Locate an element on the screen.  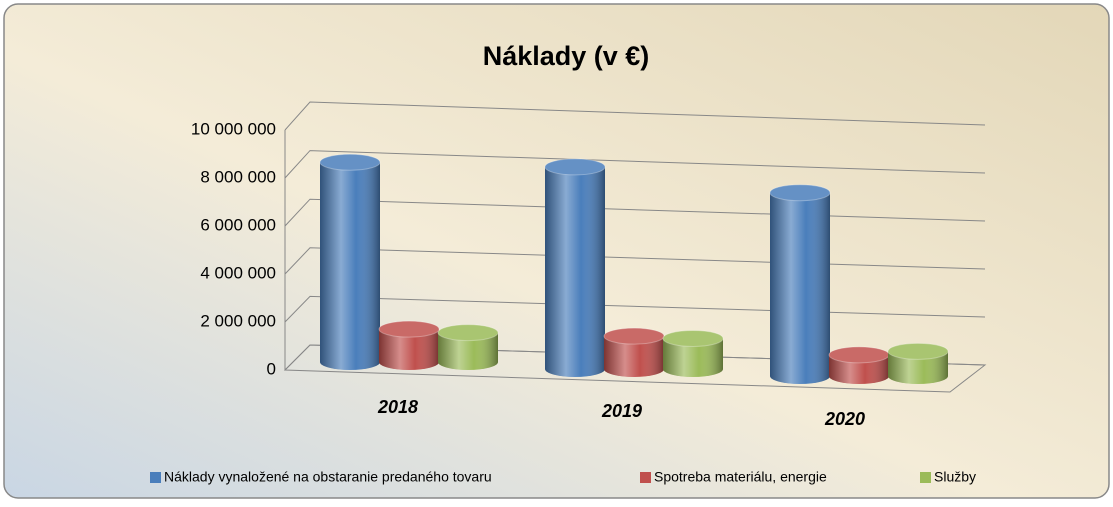
y-tick-label: 6 000 000 is located at coordinates (238, 224).